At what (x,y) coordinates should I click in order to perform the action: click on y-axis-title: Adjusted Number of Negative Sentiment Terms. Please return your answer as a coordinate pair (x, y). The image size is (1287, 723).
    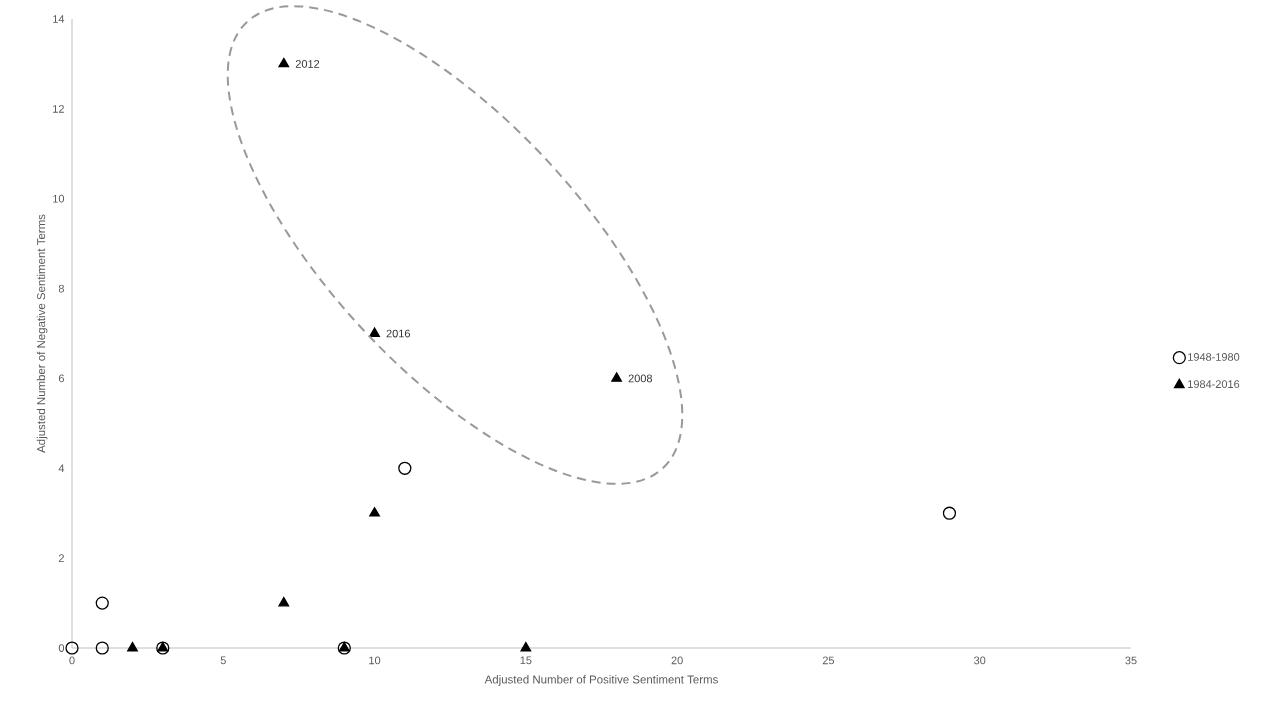
    Looking at the image, I should click on (42, 333).